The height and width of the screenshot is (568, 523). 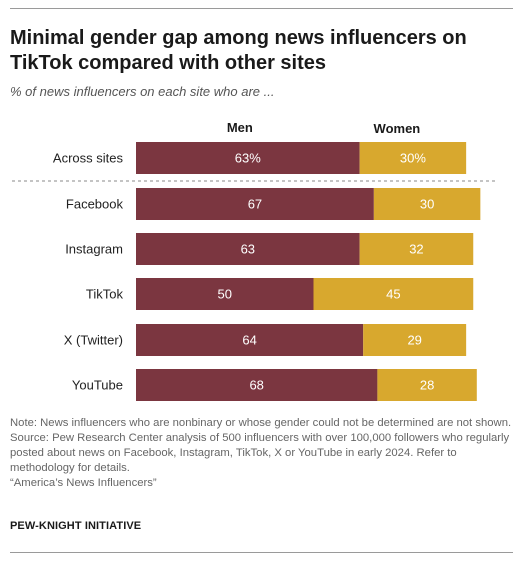 What do you see at coordinates (76, 526) in the screenshot?
I see `brand-label: PEW-KNIGHT INITIATIVE` at bounding box center [76, 526].